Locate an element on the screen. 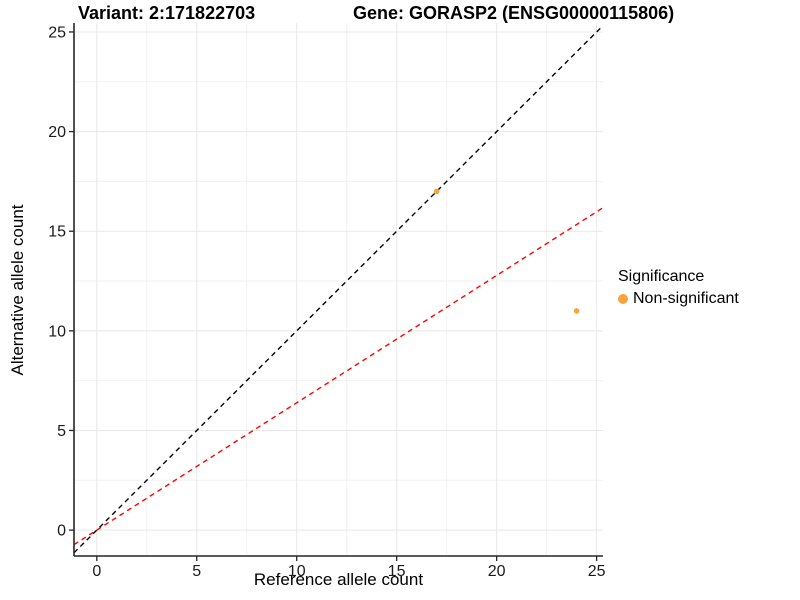 This screenshot has width=800, height=600. x-tick-label: 25 is located at coordinates (597, 571).